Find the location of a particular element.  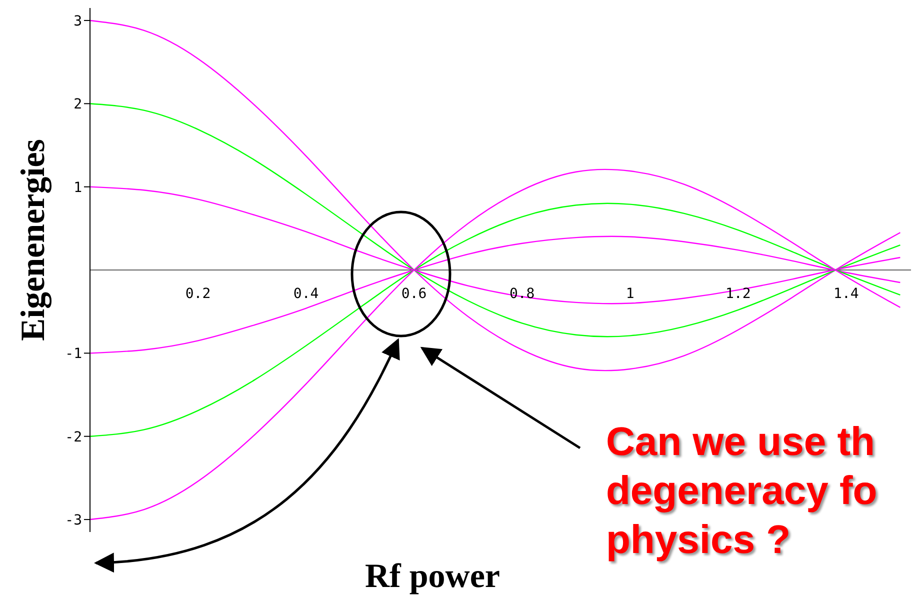

x-tick-label: 0.4 is located at coordinates (306, 294).